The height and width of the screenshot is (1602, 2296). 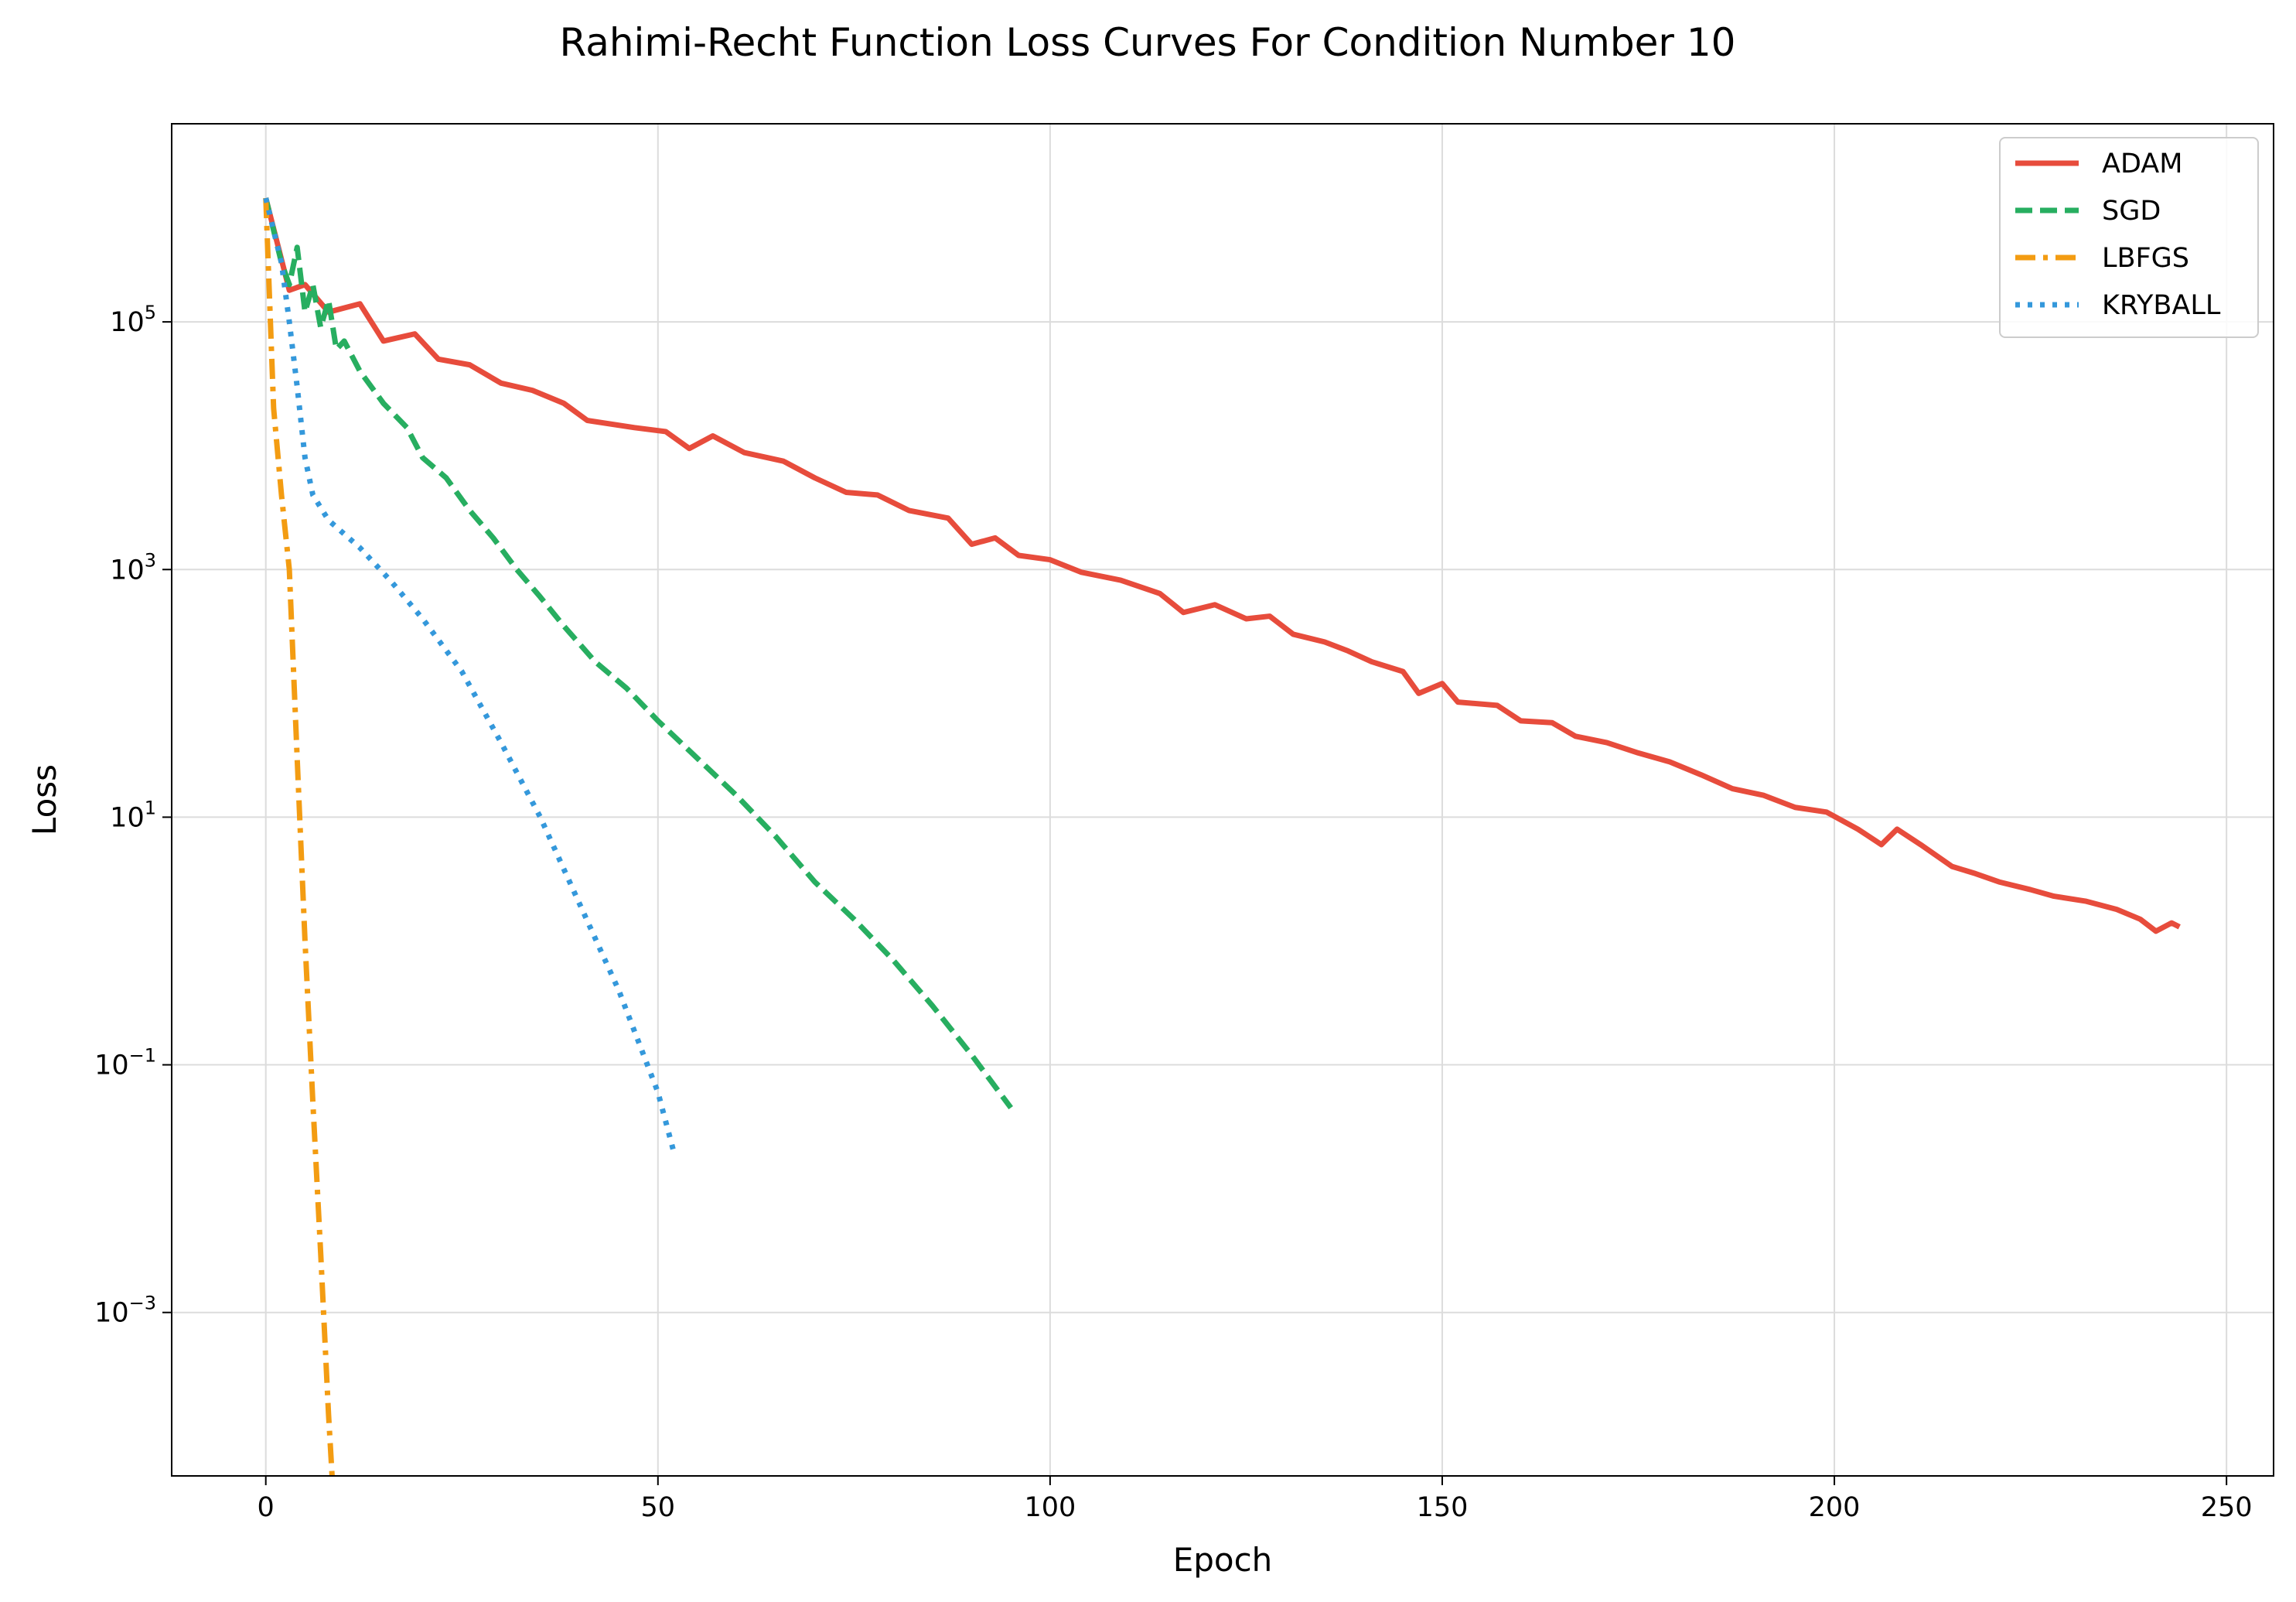 What do you see at coordinates (1223, 1560) in the screenshot?
I see `x-axis-label: Epoch` at bounding box center [1223, 1560].